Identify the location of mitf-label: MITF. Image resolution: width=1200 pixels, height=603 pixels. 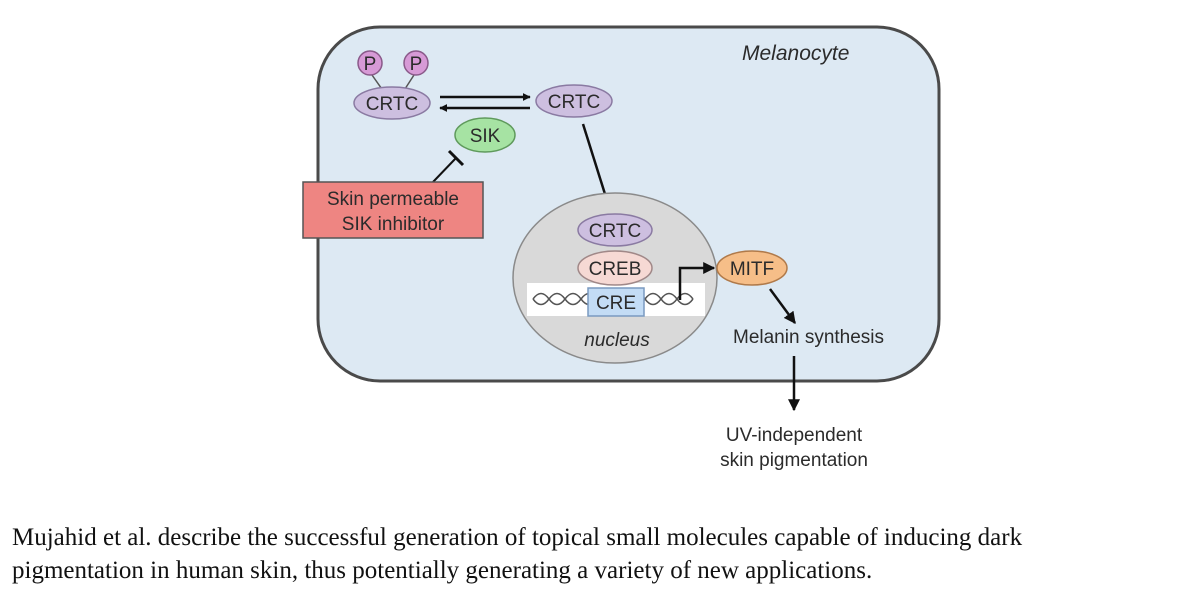
(752, 269).